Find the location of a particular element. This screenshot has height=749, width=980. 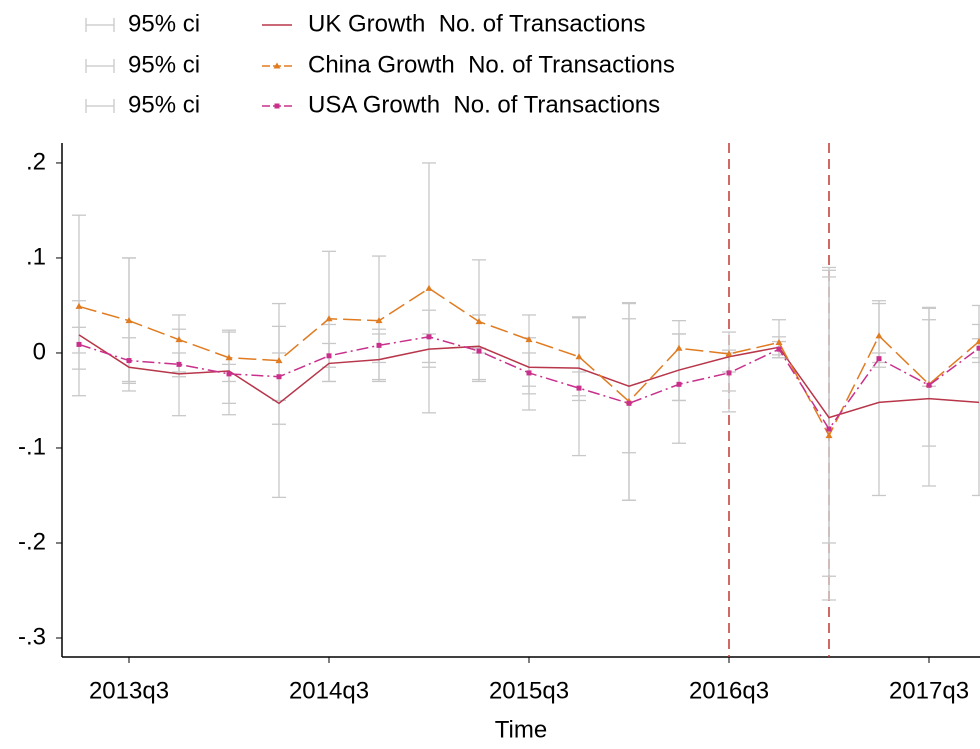

x-axis-label: Time is located at coordinates (521, 729).